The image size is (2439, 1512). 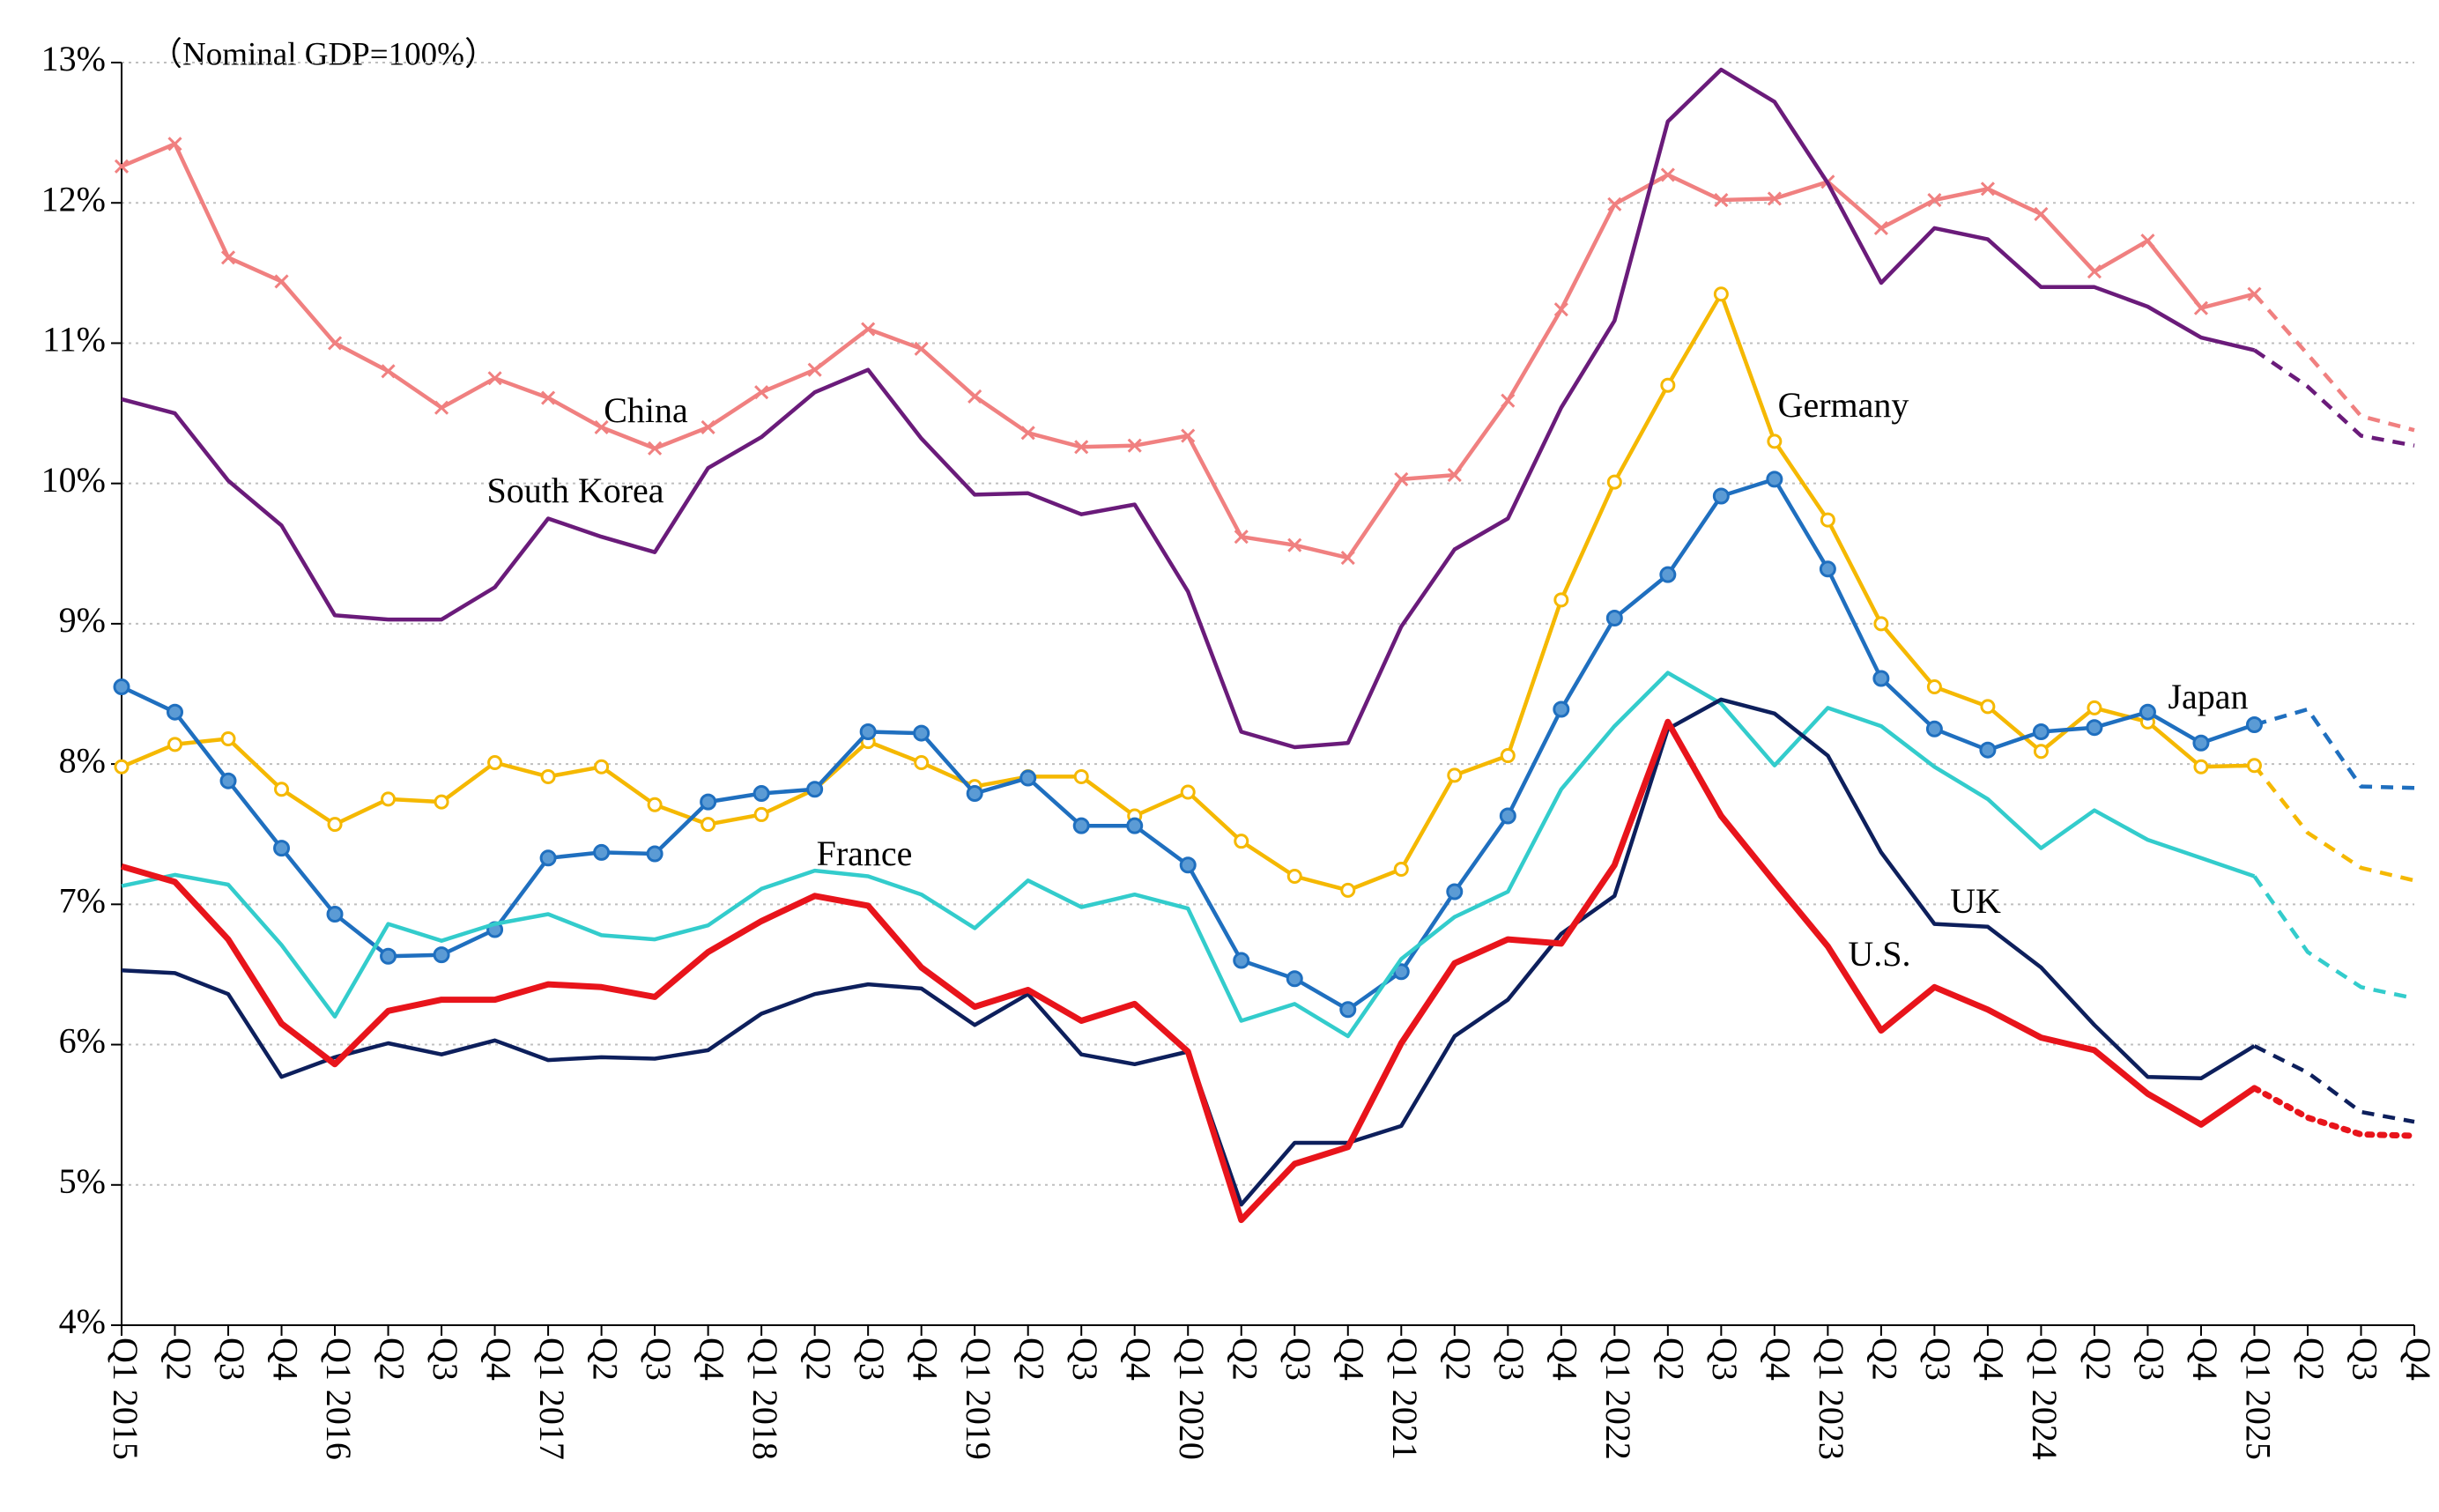 What do you see at coordinates (552, 1399) in the screenshot?
I see `x-tick-label: Q1 2017` at bounding box center [552, 1399].